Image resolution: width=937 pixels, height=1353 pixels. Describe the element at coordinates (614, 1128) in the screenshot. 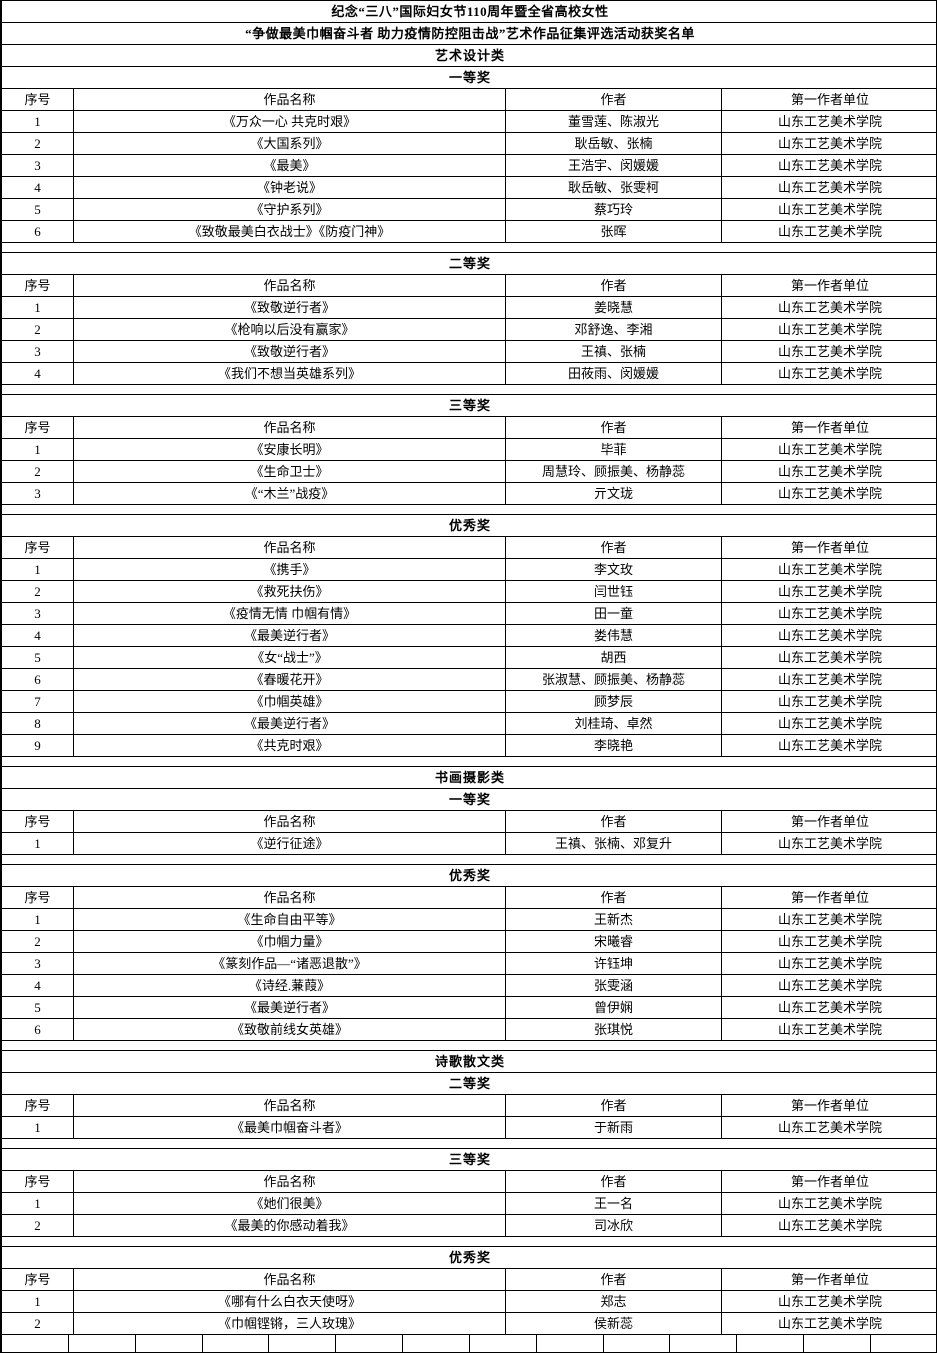

I see `cell-author: 于新雨` at that location.